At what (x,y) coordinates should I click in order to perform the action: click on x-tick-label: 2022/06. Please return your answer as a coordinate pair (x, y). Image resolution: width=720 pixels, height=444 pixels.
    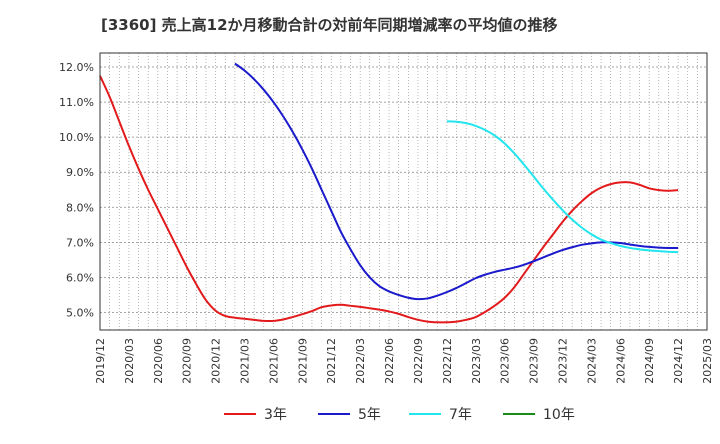
    Looking at the image, I should click on (389, 361).